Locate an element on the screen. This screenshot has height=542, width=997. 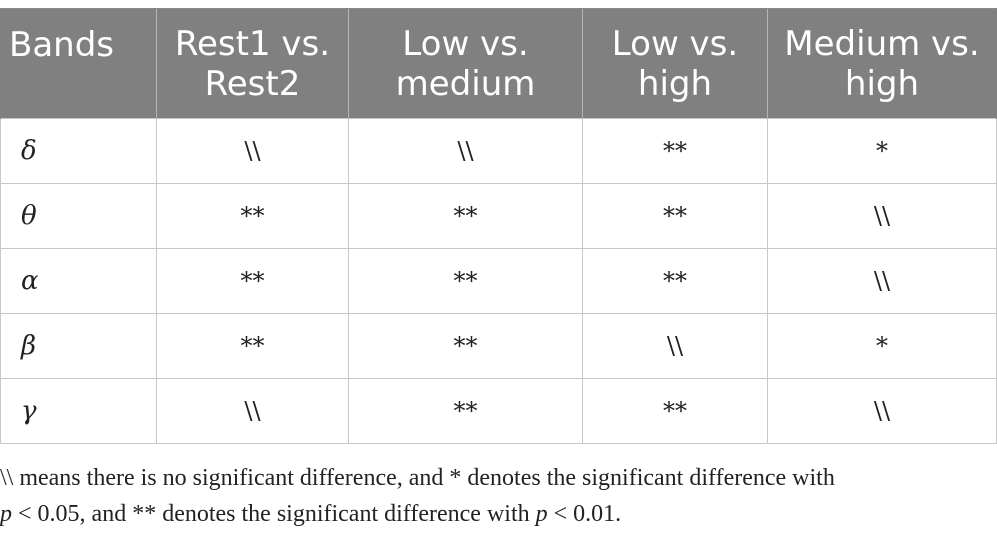
band-cell: δ is located at coordinates (78, 151).